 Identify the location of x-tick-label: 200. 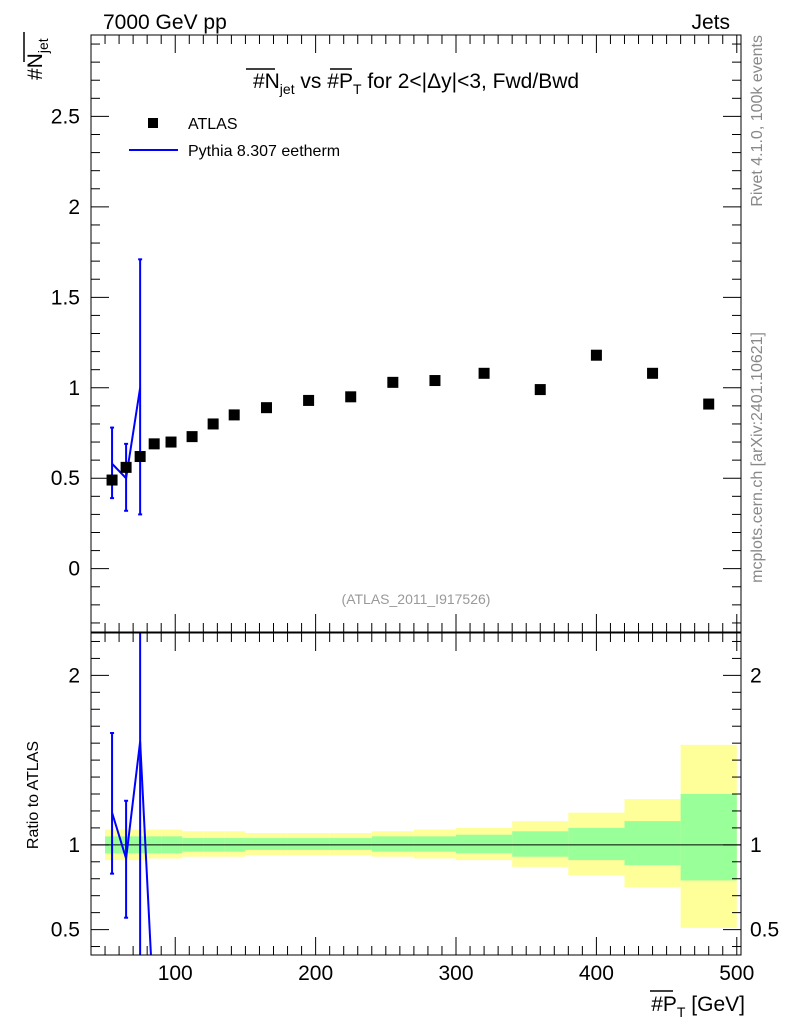
(315, 973).